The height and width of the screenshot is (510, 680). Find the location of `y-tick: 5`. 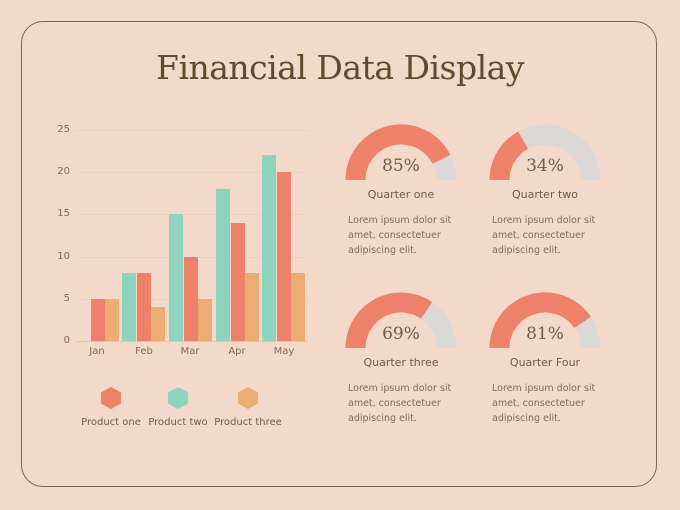

y-tick: 5 is located at coordinates (66, 298).